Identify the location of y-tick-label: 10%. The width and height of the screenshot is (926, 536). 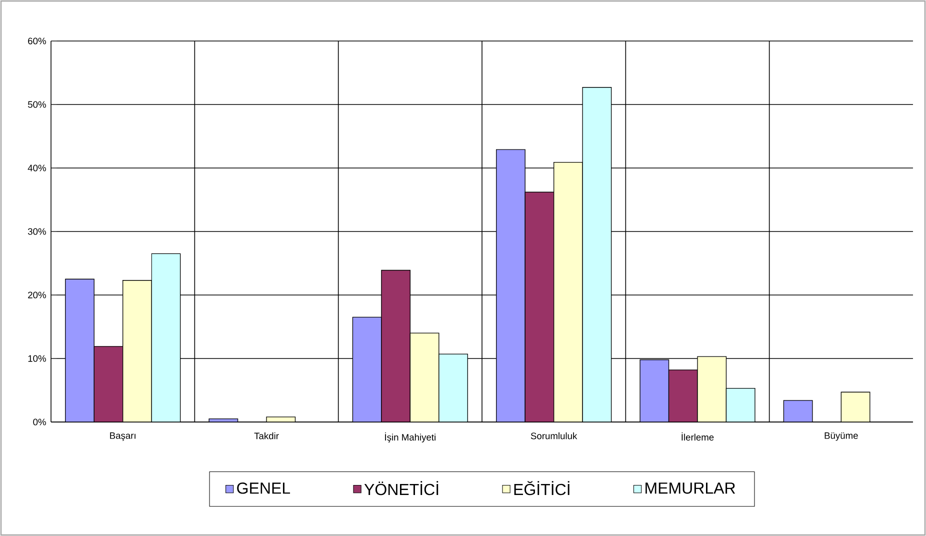
(37, 358).